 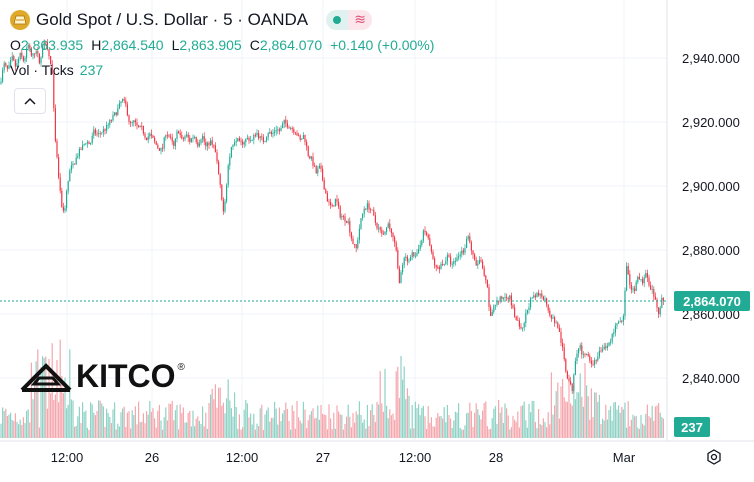 What do you see at coordinates (323, 457) in the screenshot?
I see `x-tick-label: 27` at bounding box center [323, 457].